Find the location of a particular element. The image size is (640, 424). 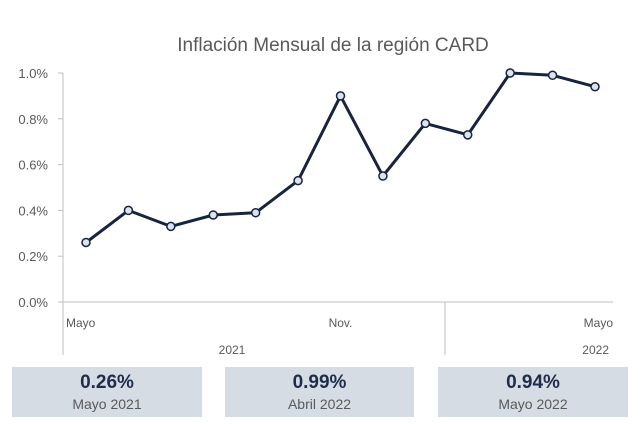

card-label: Mayo 2022 is located at coordinates (533, 404).